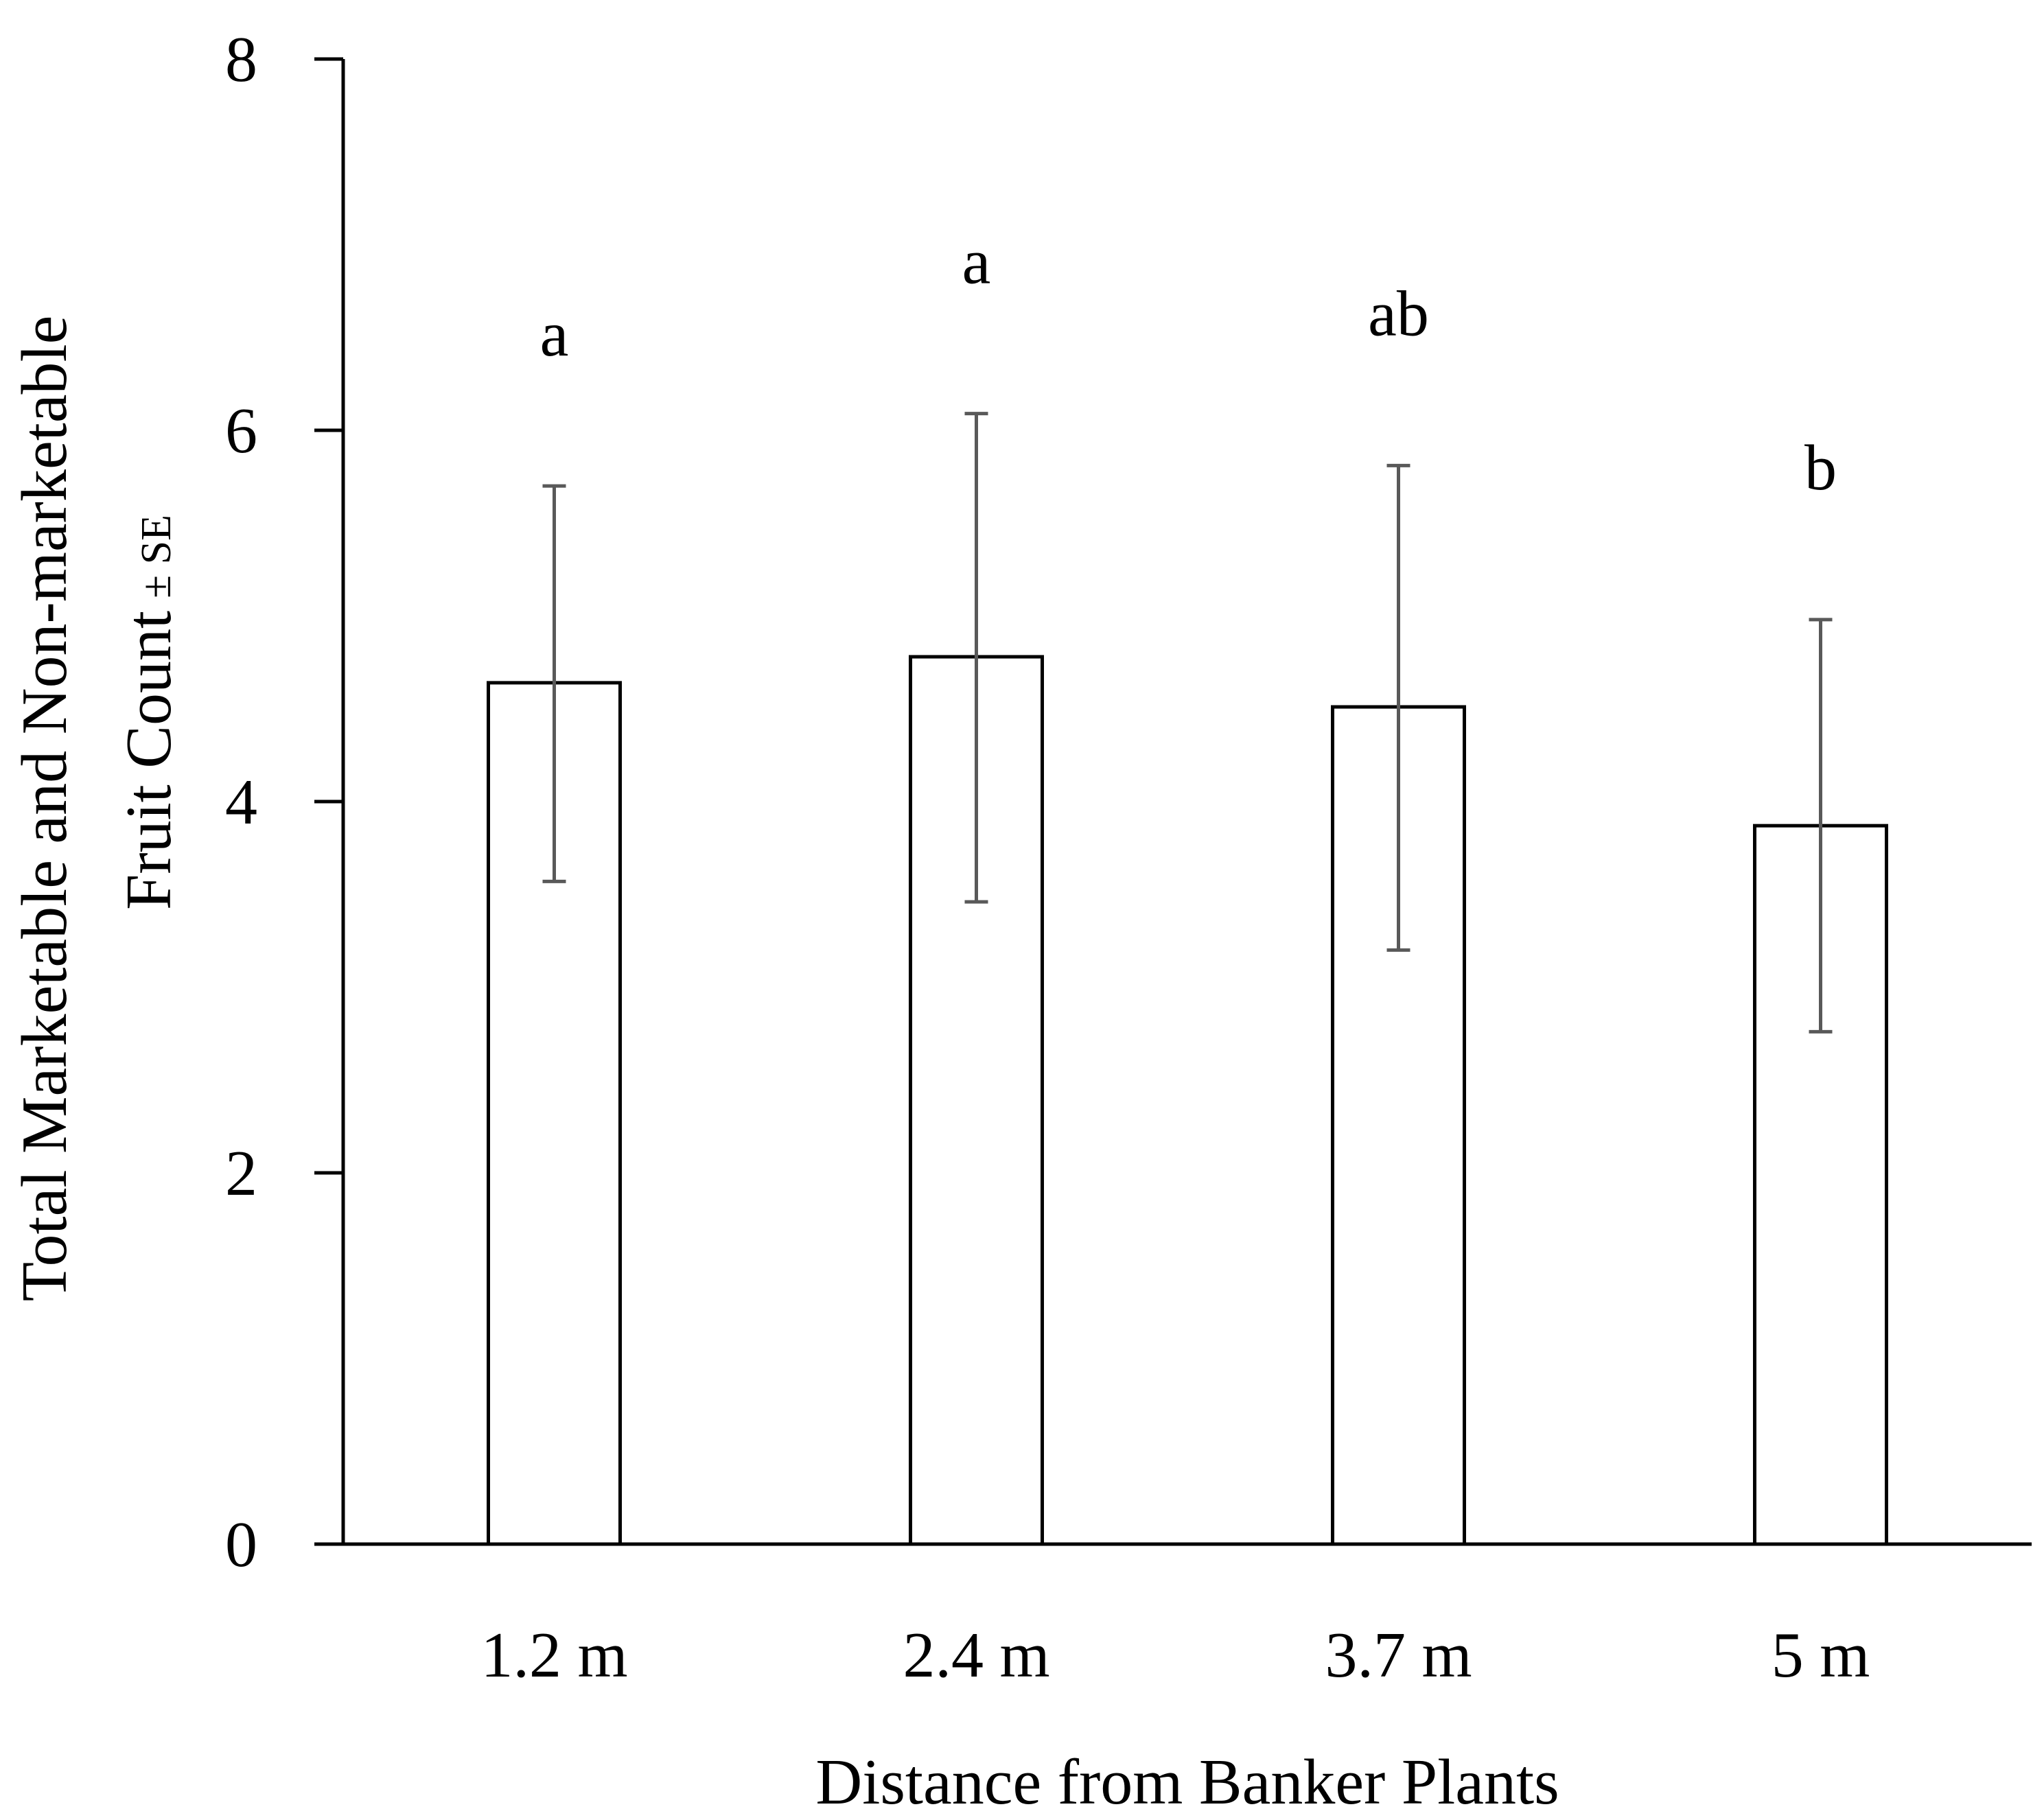  I want to click on x-tick-label: 2.4 m, so click(976, 1655).